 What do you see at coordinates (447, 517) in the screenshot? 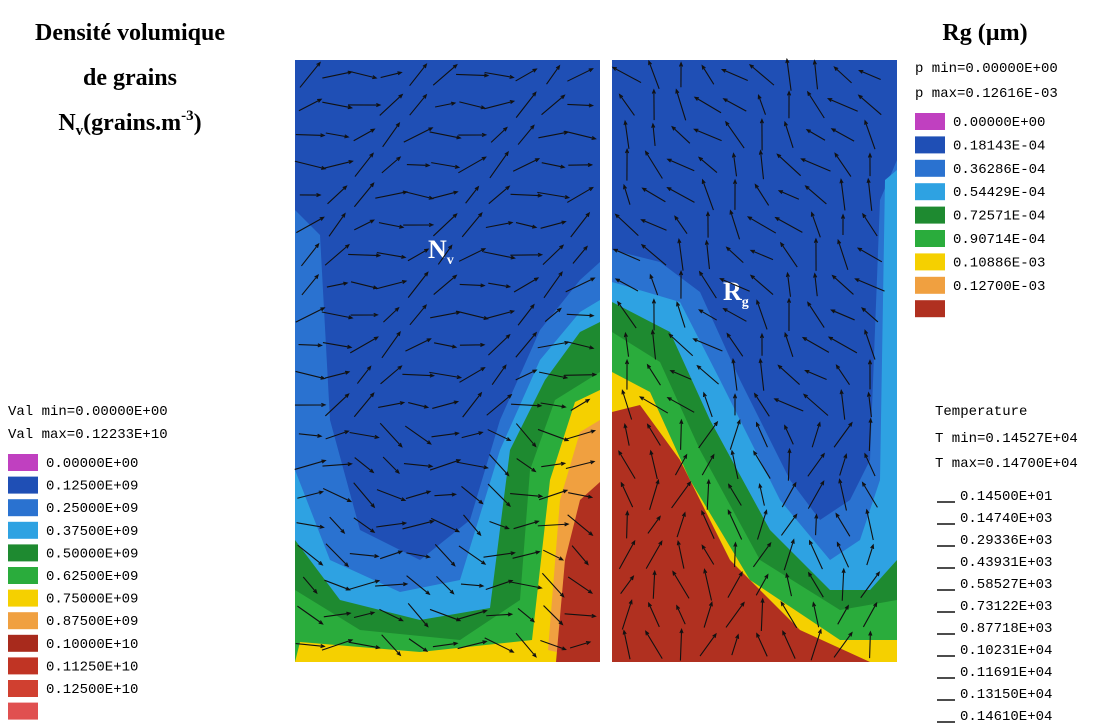
I see `contour` at bounding box center [447, 517].